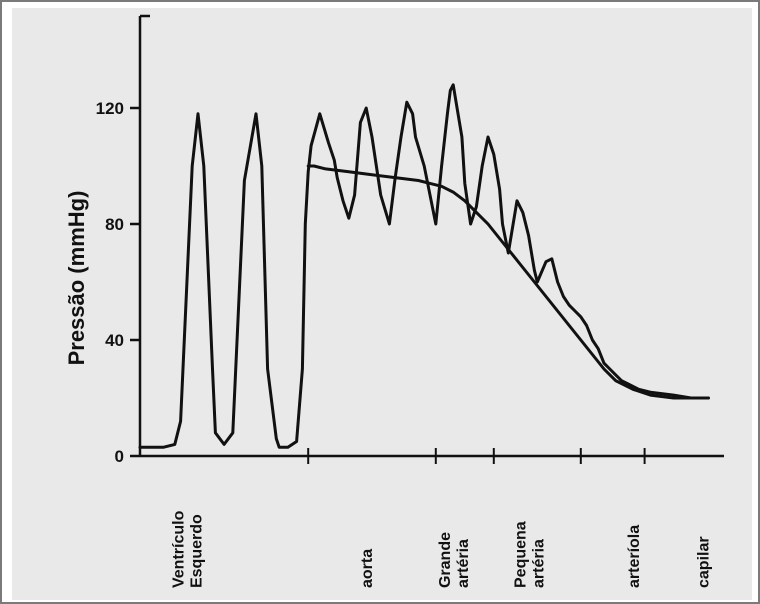 This screenshot has width=760, height=604. Describe the element at coordinates (521, 554) in the screenshot. I see `category-label: Pequena` at that location.